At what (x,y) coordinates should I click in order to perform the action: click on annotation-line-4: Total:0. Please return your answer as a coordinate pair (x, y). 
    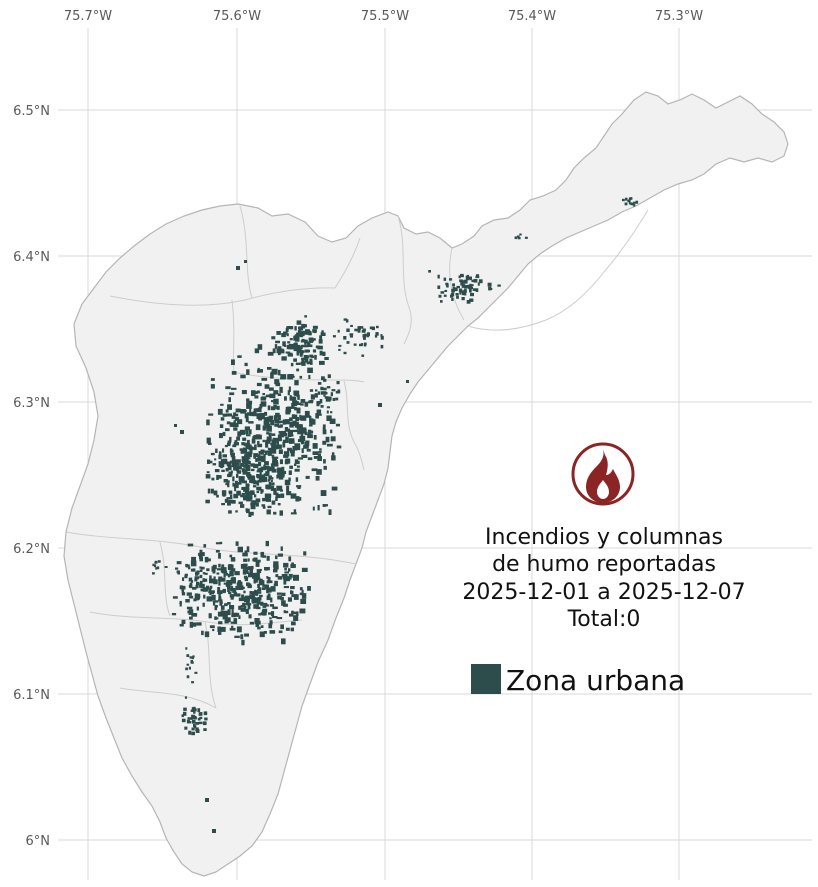
    Looking at the image, I should click on (604, 619).